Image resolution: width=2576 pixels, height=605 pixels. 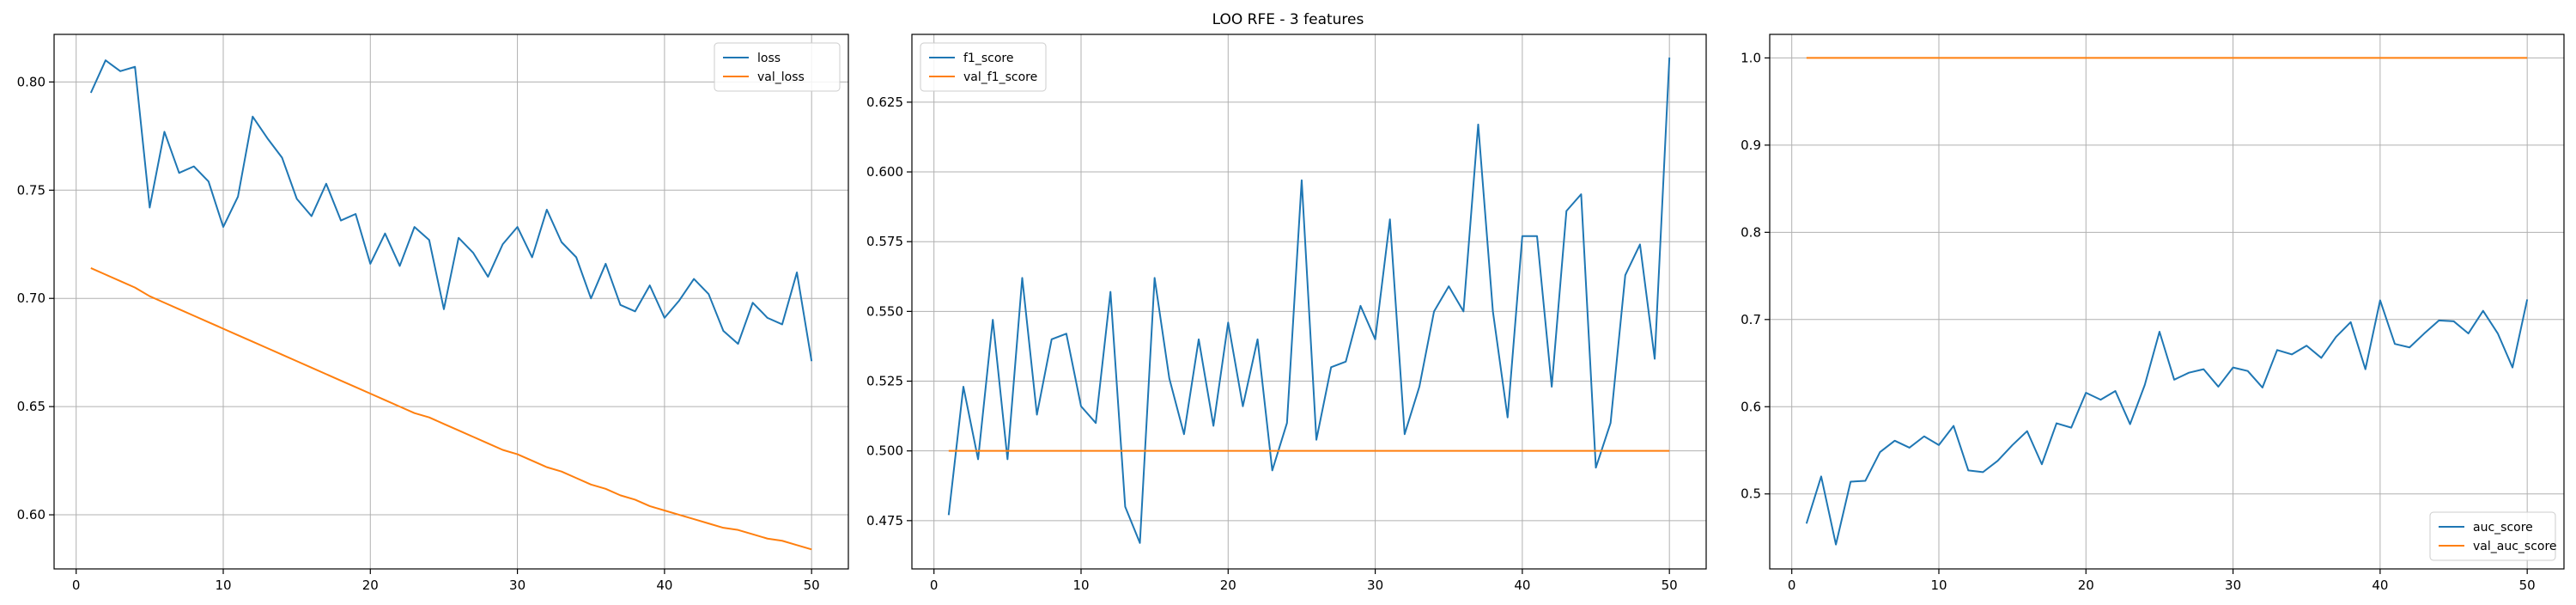 I want to click on y-tick-label: 0.575, so click(x=885, y=241).